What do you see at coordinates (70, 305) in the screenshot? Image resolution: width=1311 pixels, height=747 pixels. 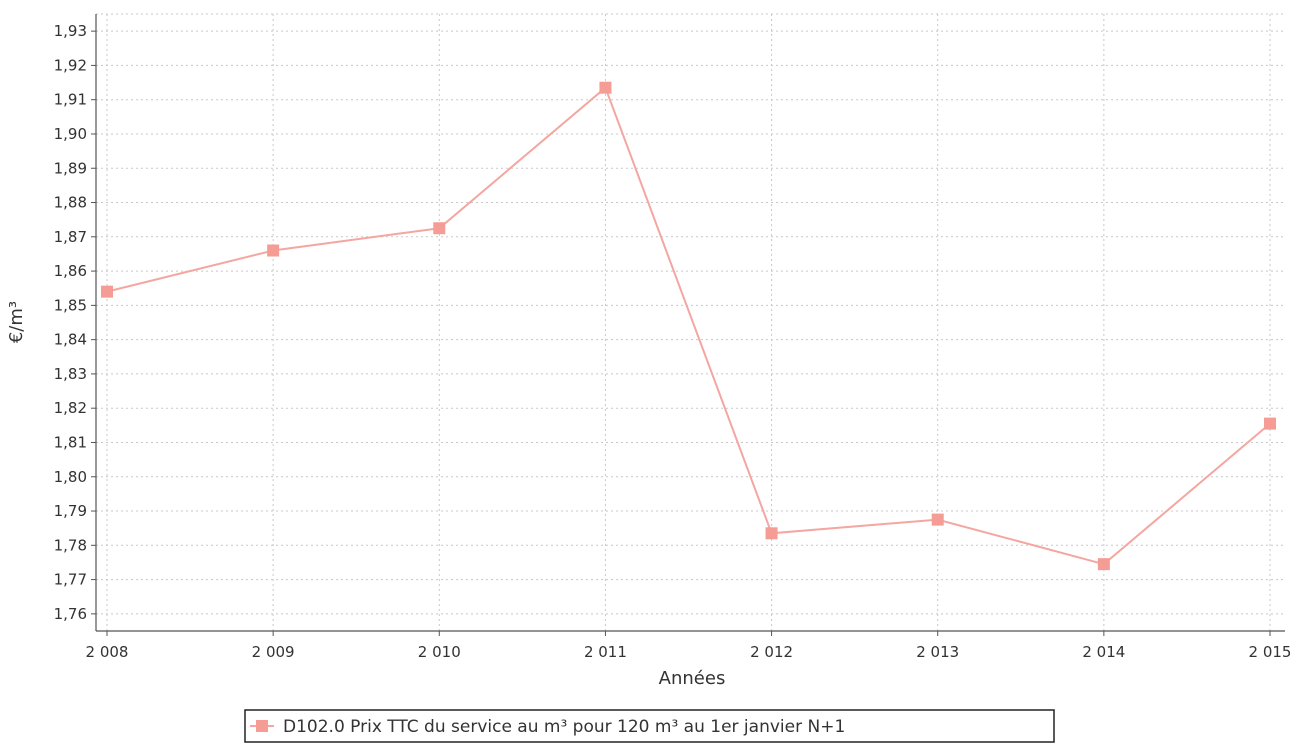 I see `y-tick-label: 1,85` at bounding box center [70, 305].